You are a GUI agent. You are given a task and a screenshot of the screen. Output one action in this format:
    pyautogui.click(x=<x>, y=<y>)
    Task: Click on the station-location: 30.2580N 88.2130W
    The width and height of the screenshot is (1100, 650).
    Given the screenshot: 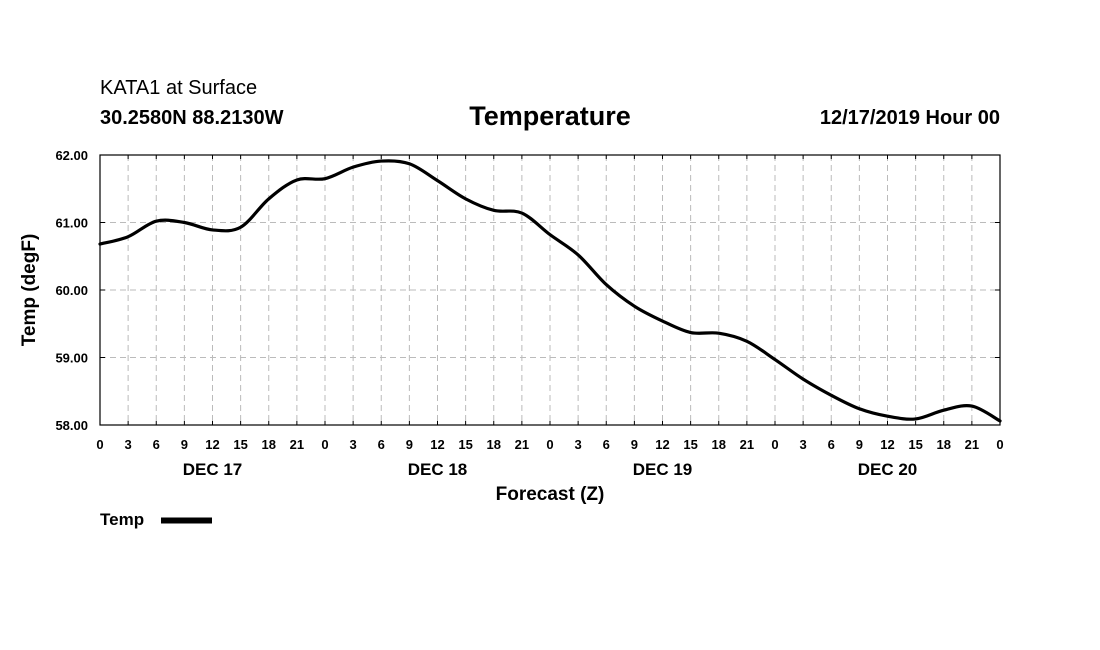 What is the action you would take?
    pyautogui.click(x=192, y=118)
    